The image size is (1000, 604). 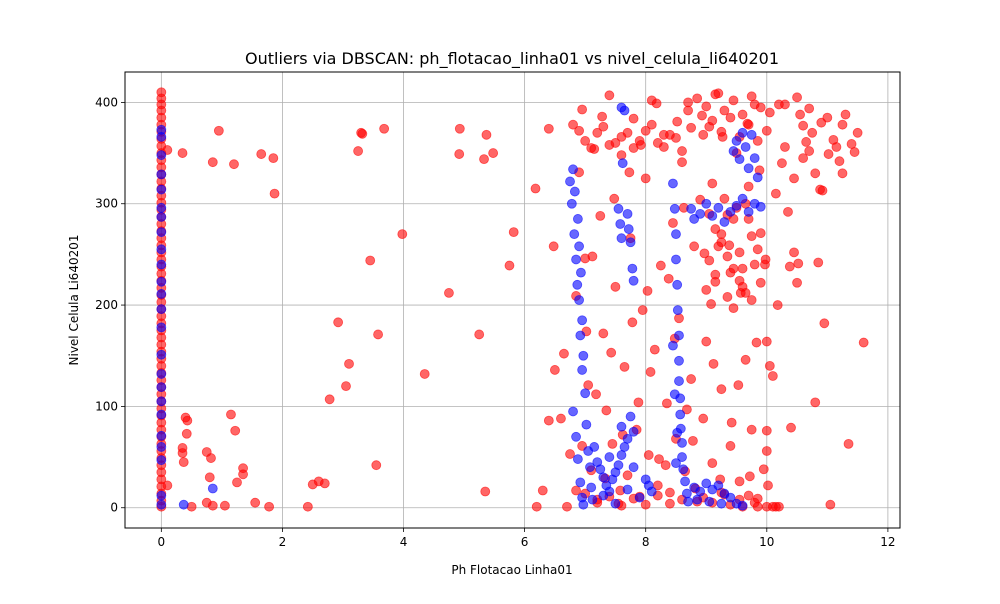 I want to click on y-axis-ticks: 0 100 200 300 400, so click(x=110, y=305).